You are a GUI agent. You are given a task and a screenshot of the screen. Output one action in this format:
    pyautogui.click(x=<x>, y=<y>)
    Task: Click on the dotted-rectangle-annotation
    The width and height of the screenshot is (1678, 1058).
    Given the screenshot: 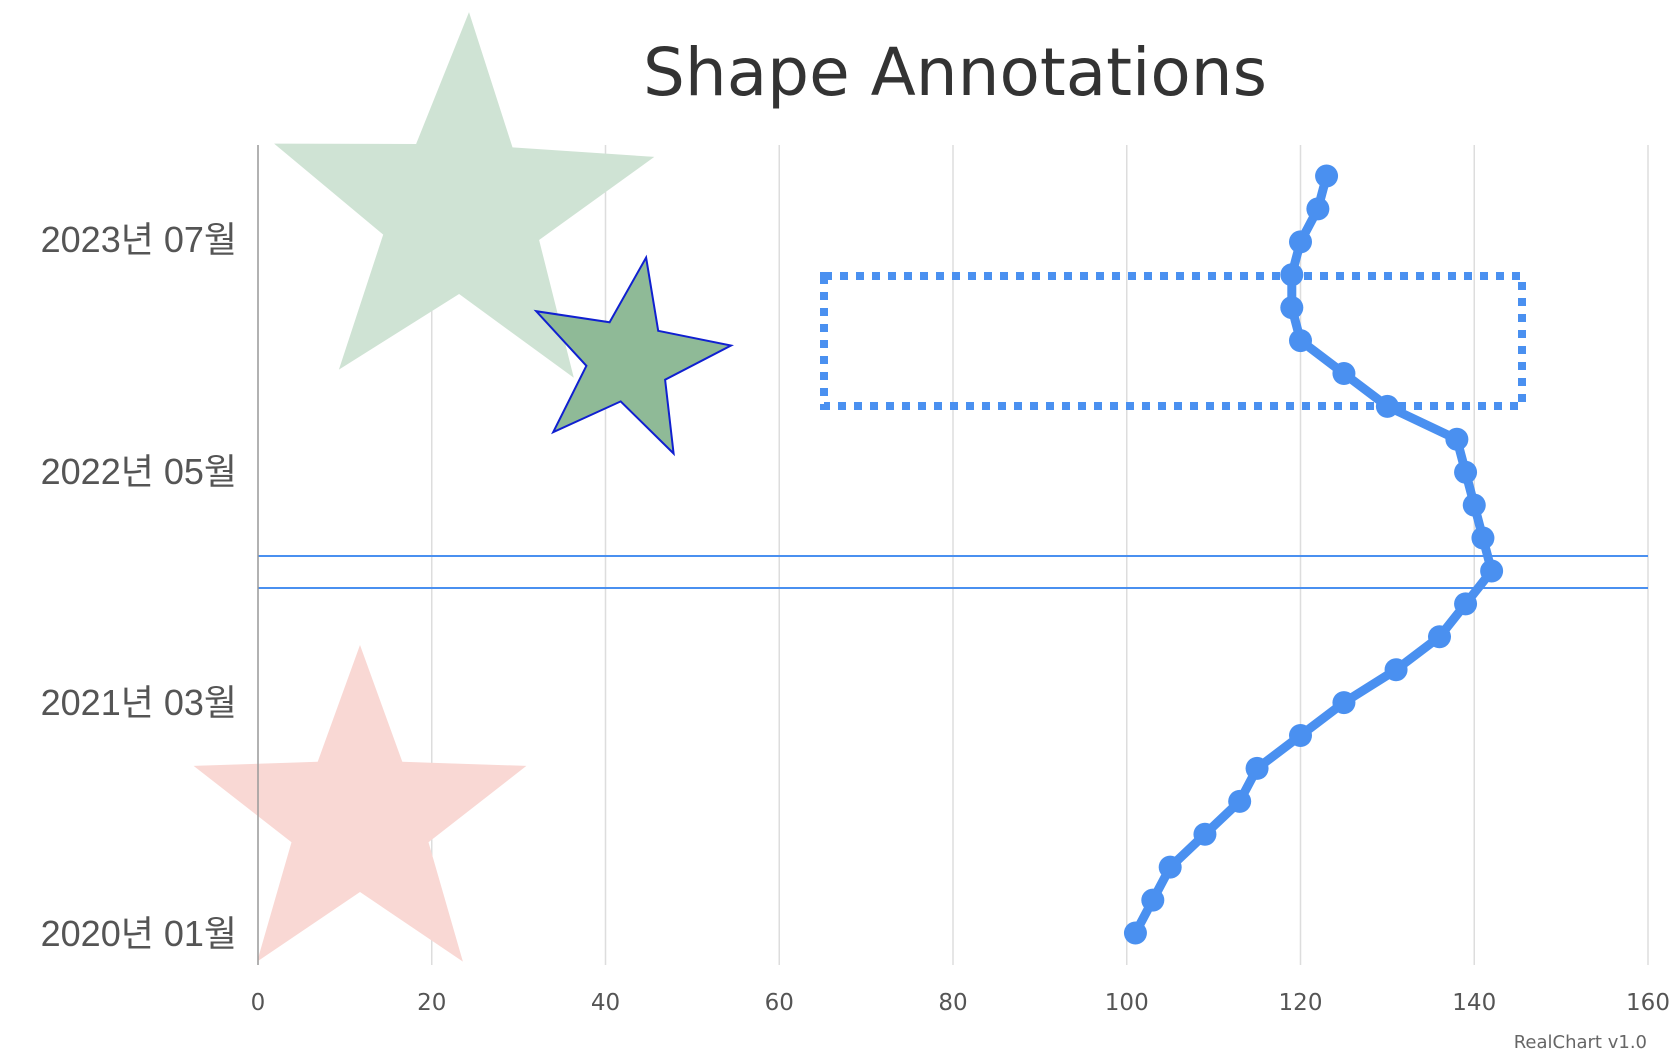 What is the action you would take?
    pyautogui.click(x=1173, y=341)
    